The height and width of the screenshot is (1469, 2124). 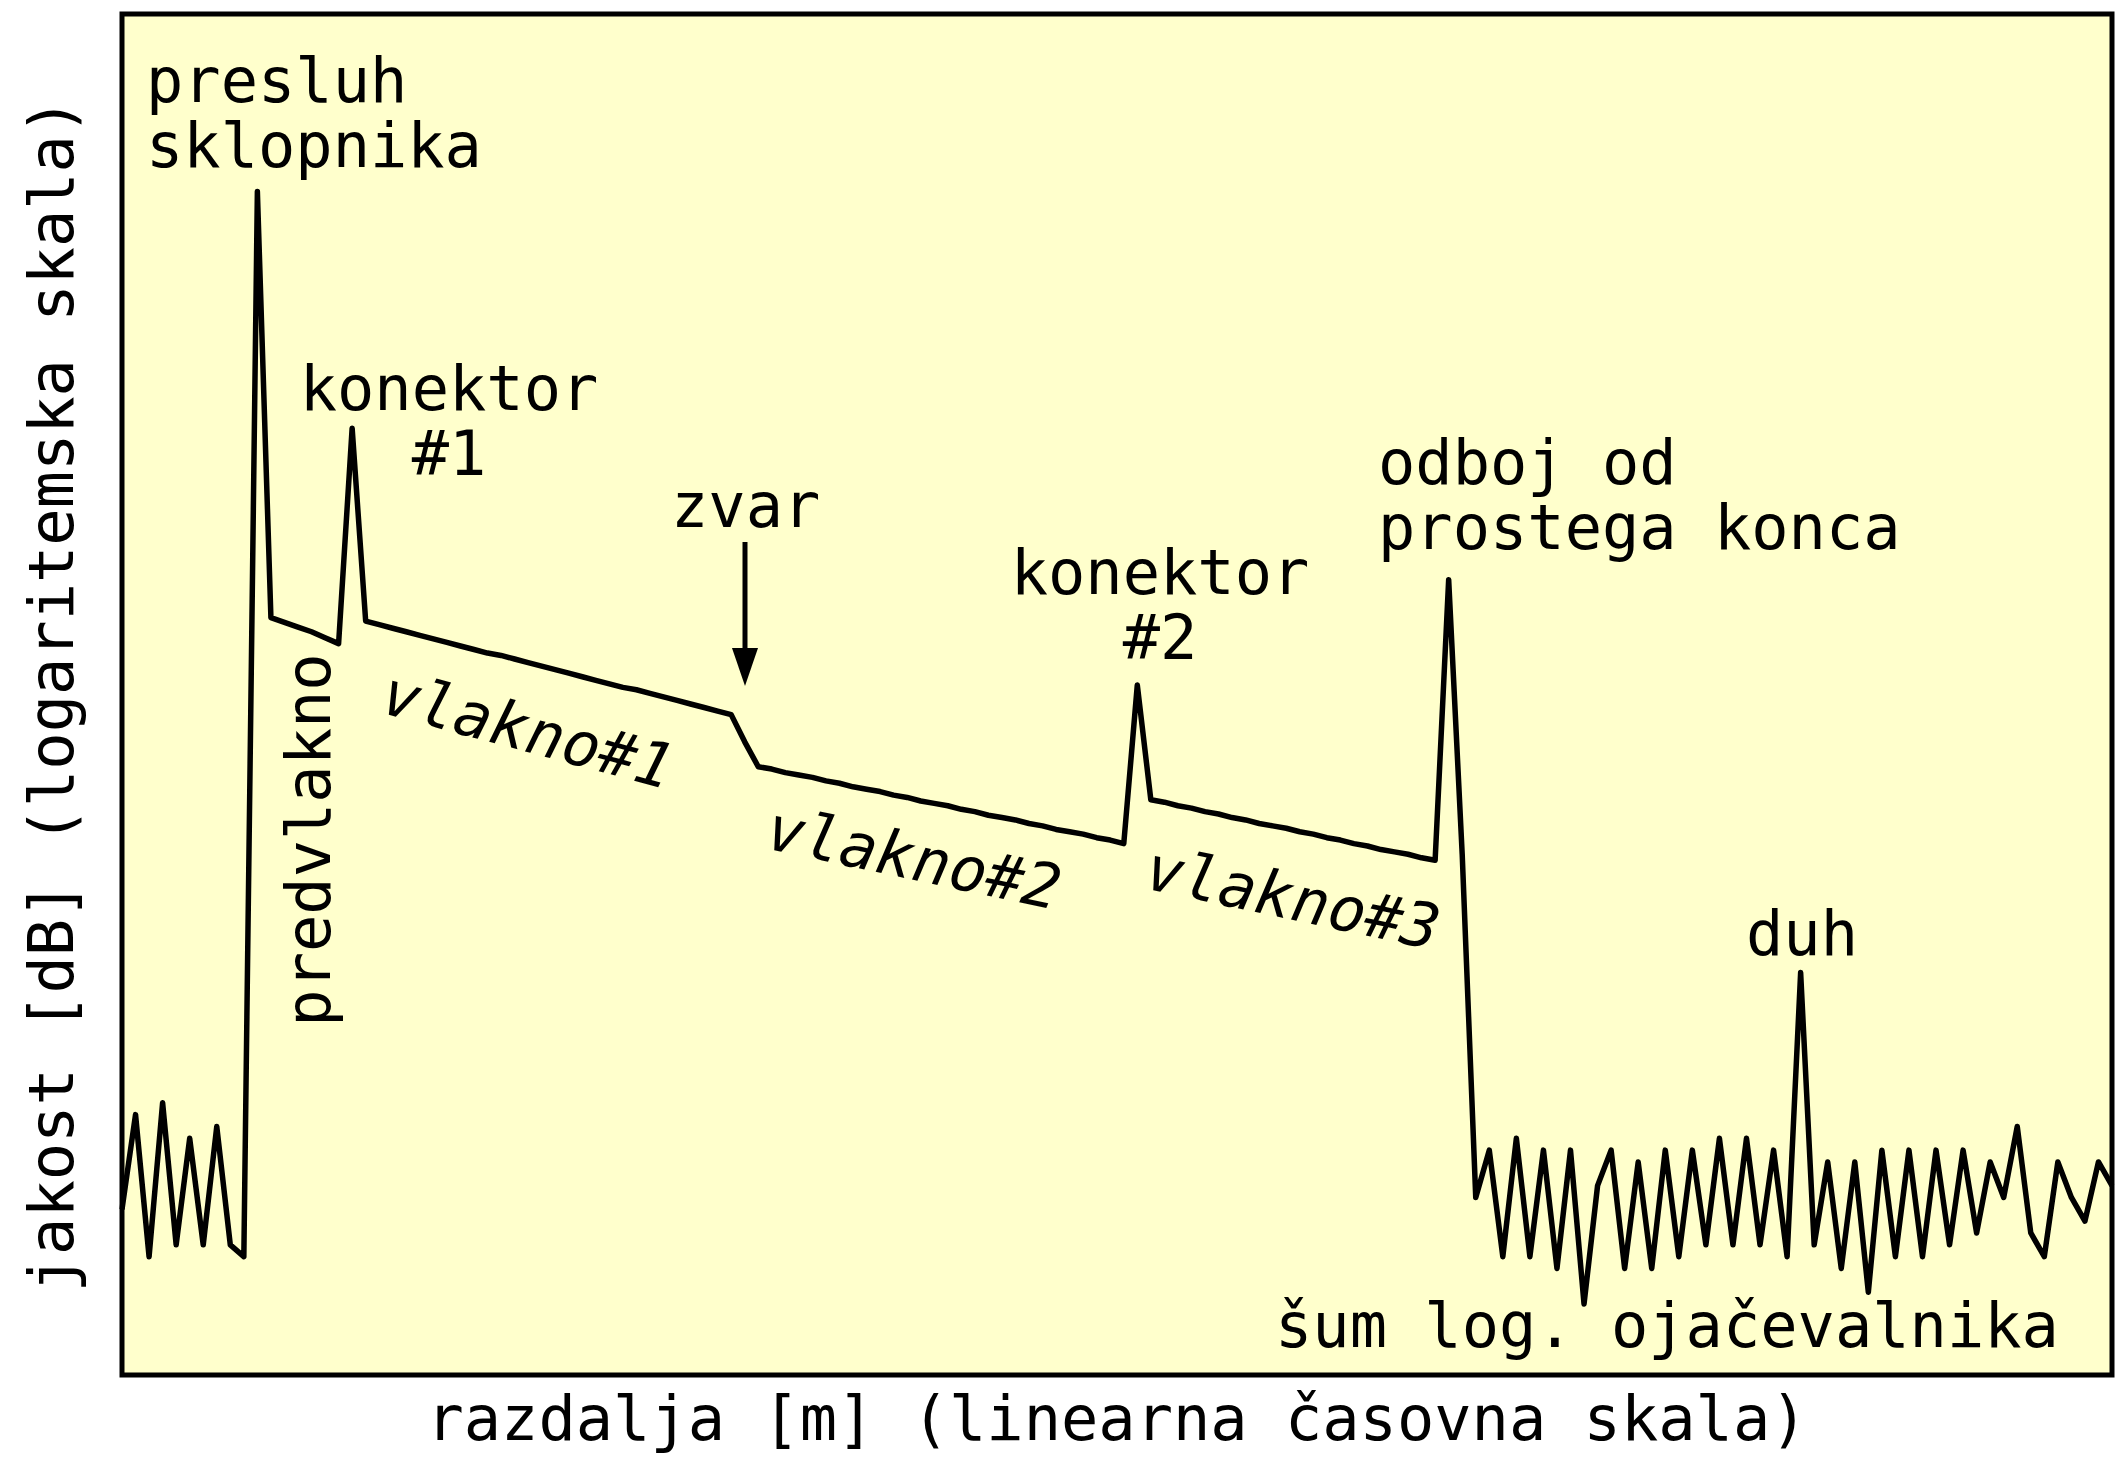 I want to click on annotation: šum log. ojačevalnika, so click(x=1667, y=1325).